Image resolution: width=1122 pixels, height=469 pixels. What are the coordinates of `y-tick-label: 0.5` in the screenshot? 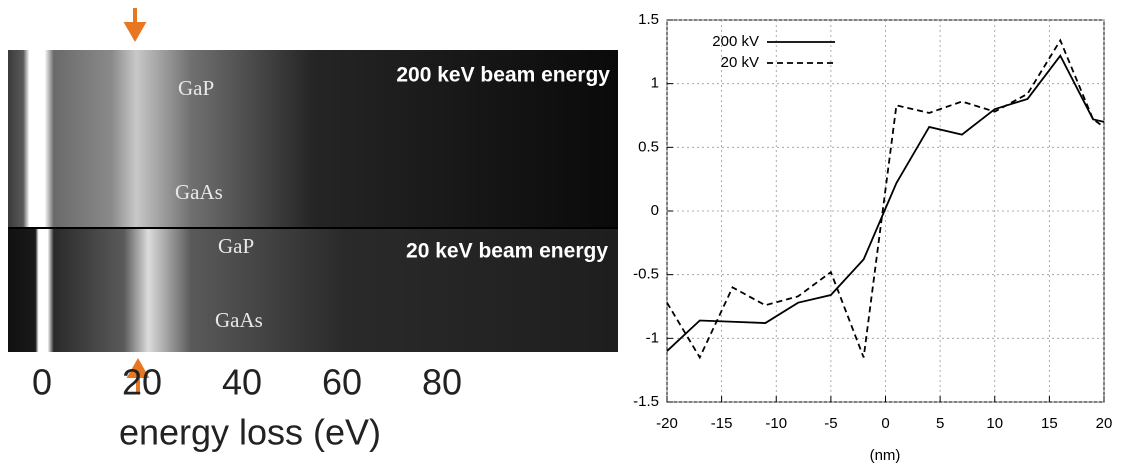 It's located at (648, 146).